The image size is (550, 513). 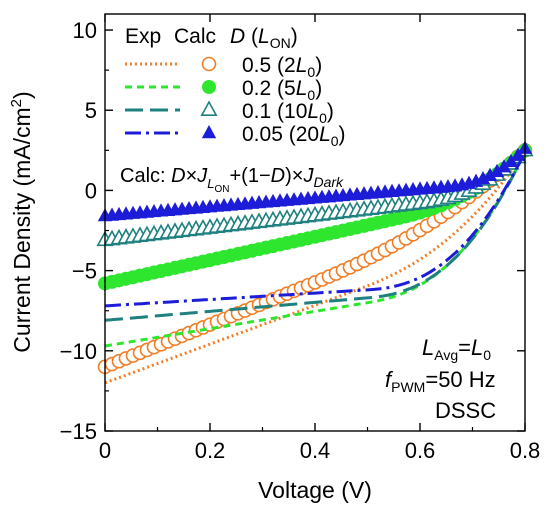 I want to click on formula-label: Calc: D×JLON+(1−D)×JDark, so click(x=232, y=180).